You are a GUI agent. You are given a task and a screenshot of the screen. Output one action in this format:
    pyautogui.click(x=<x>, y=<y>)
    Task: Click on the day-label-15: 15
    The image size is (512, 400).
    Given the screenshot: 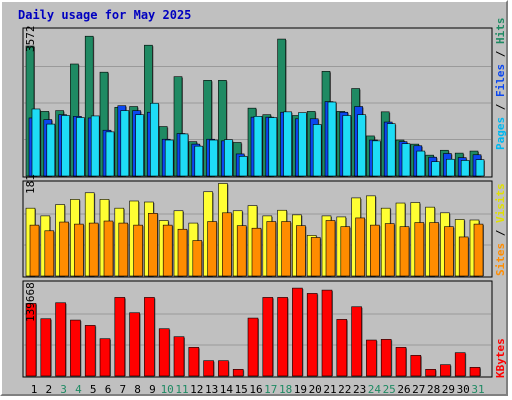 What is the action you would take?
    pyautogui.click(x=241, y=389)
    